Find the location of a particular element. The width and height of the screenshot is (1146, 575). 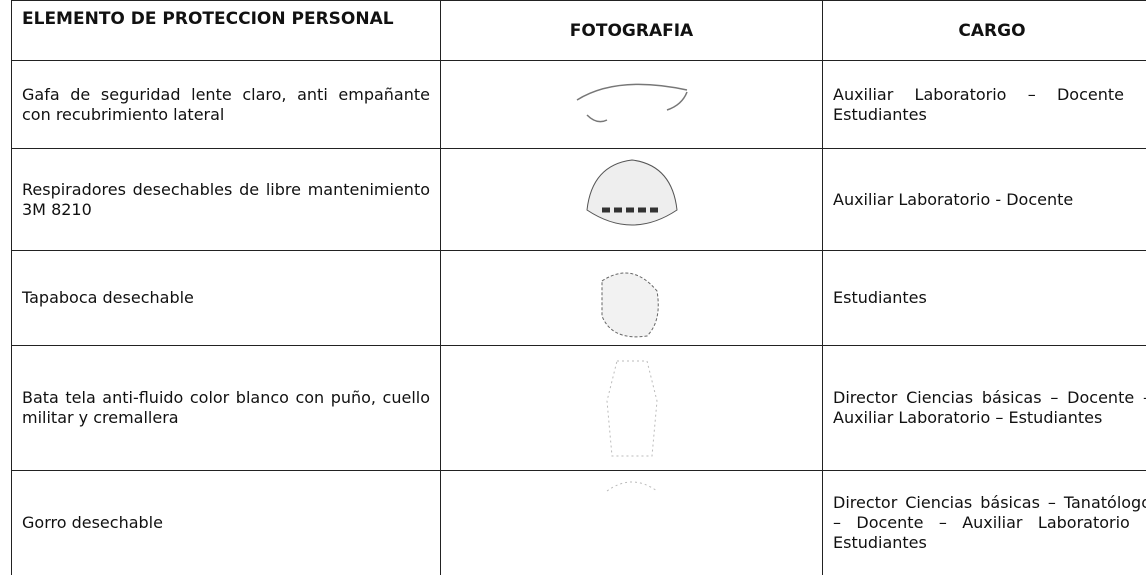

photo-gown is located at coordinates (631, 408).